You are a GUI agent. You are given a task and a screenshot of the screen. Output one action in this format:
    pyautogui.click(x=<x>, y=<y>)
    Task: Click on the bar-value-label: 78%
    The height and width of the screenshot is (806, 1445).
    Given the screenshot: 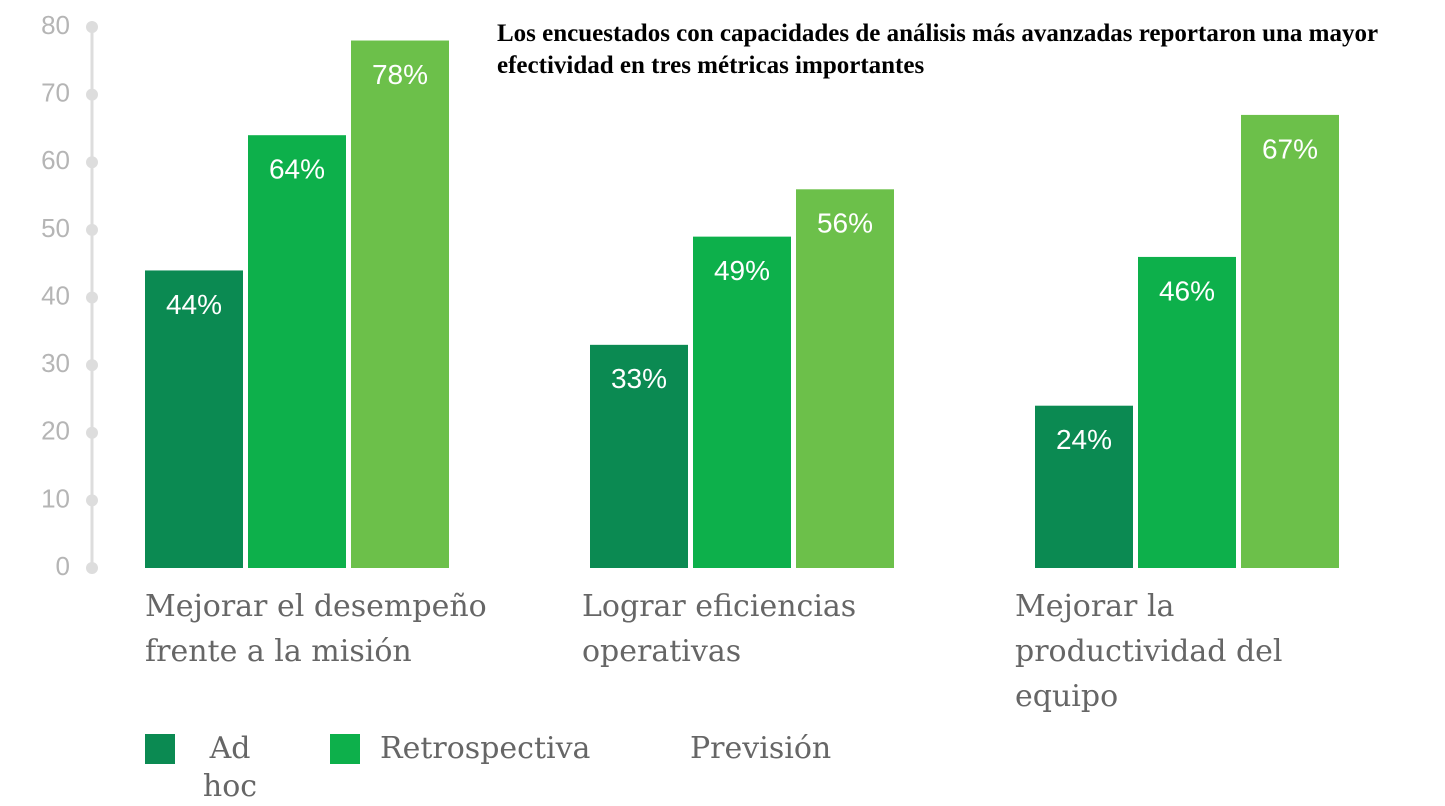 What is the action you would take?
    pyautogui.click(x=400, y=74)
    